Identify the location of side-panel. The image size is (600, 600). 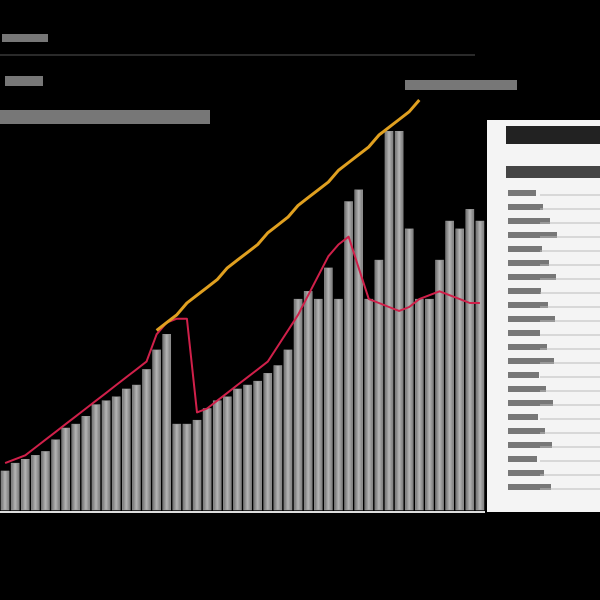
(543, 316).